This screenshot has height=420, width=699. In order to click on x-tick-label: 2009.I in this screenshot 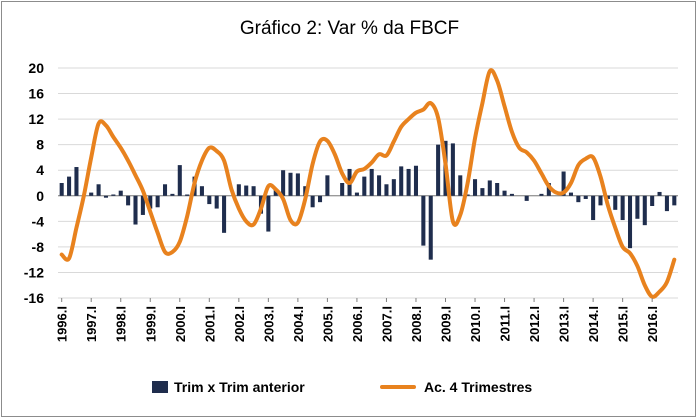, I will do `click(446, 324)`.